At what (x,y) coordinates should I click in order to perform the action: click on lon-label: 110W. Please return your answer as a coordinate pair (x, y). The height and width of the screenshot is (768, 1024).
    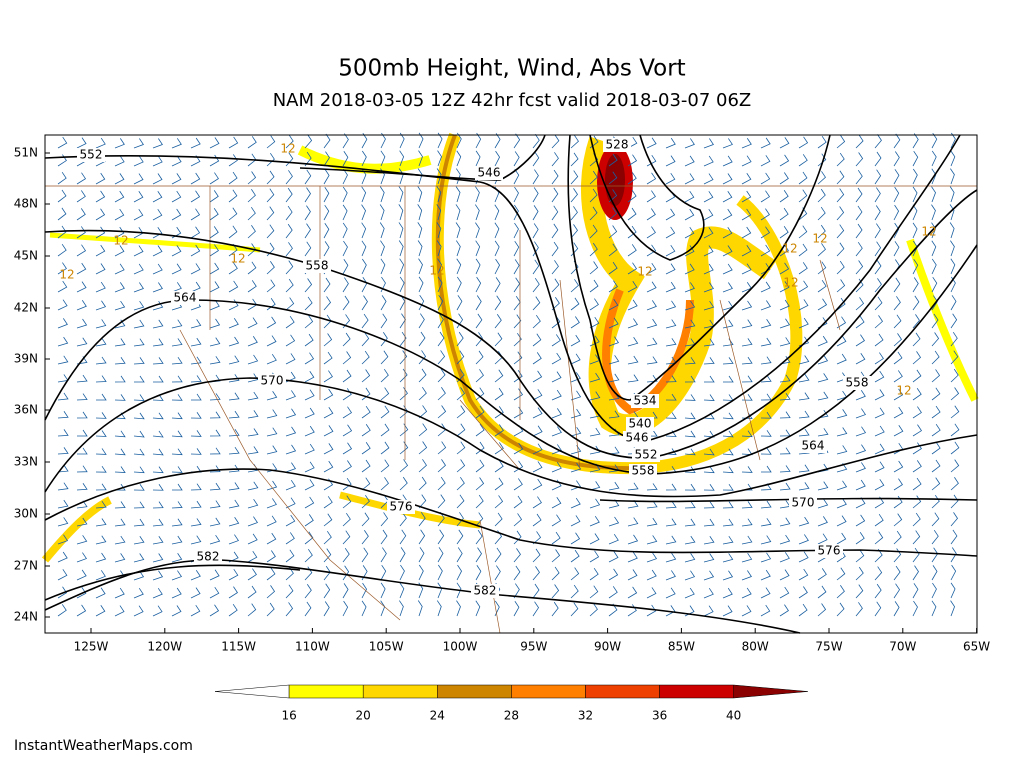
    Looking at the image, I should click on (312, 647).